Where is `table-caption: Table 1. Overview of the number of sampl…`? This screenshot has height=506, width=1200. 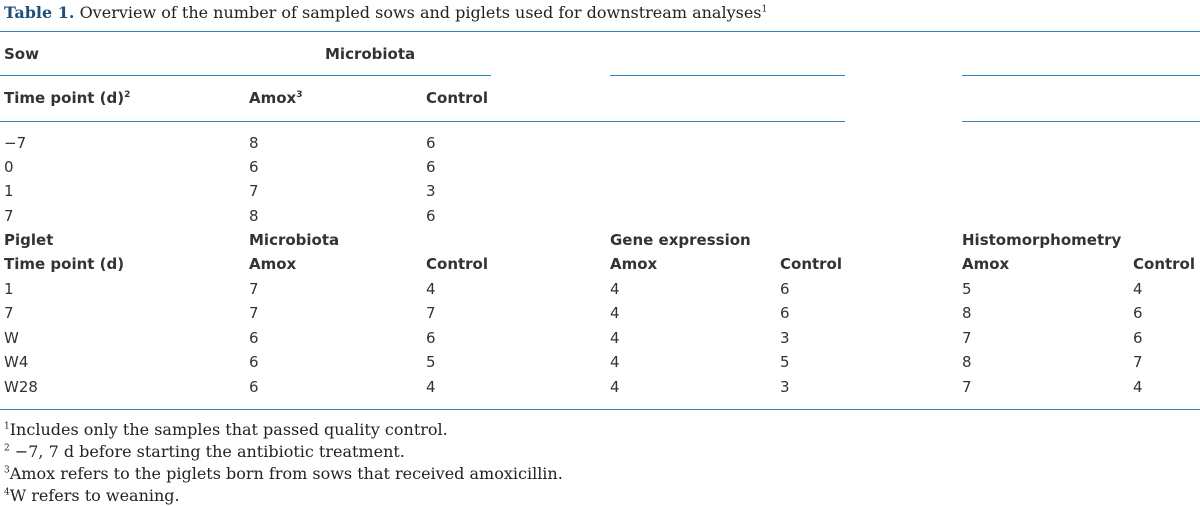
table-caption: Table 1. Overview of the number of sampl… is located at coordinates (385, 12).